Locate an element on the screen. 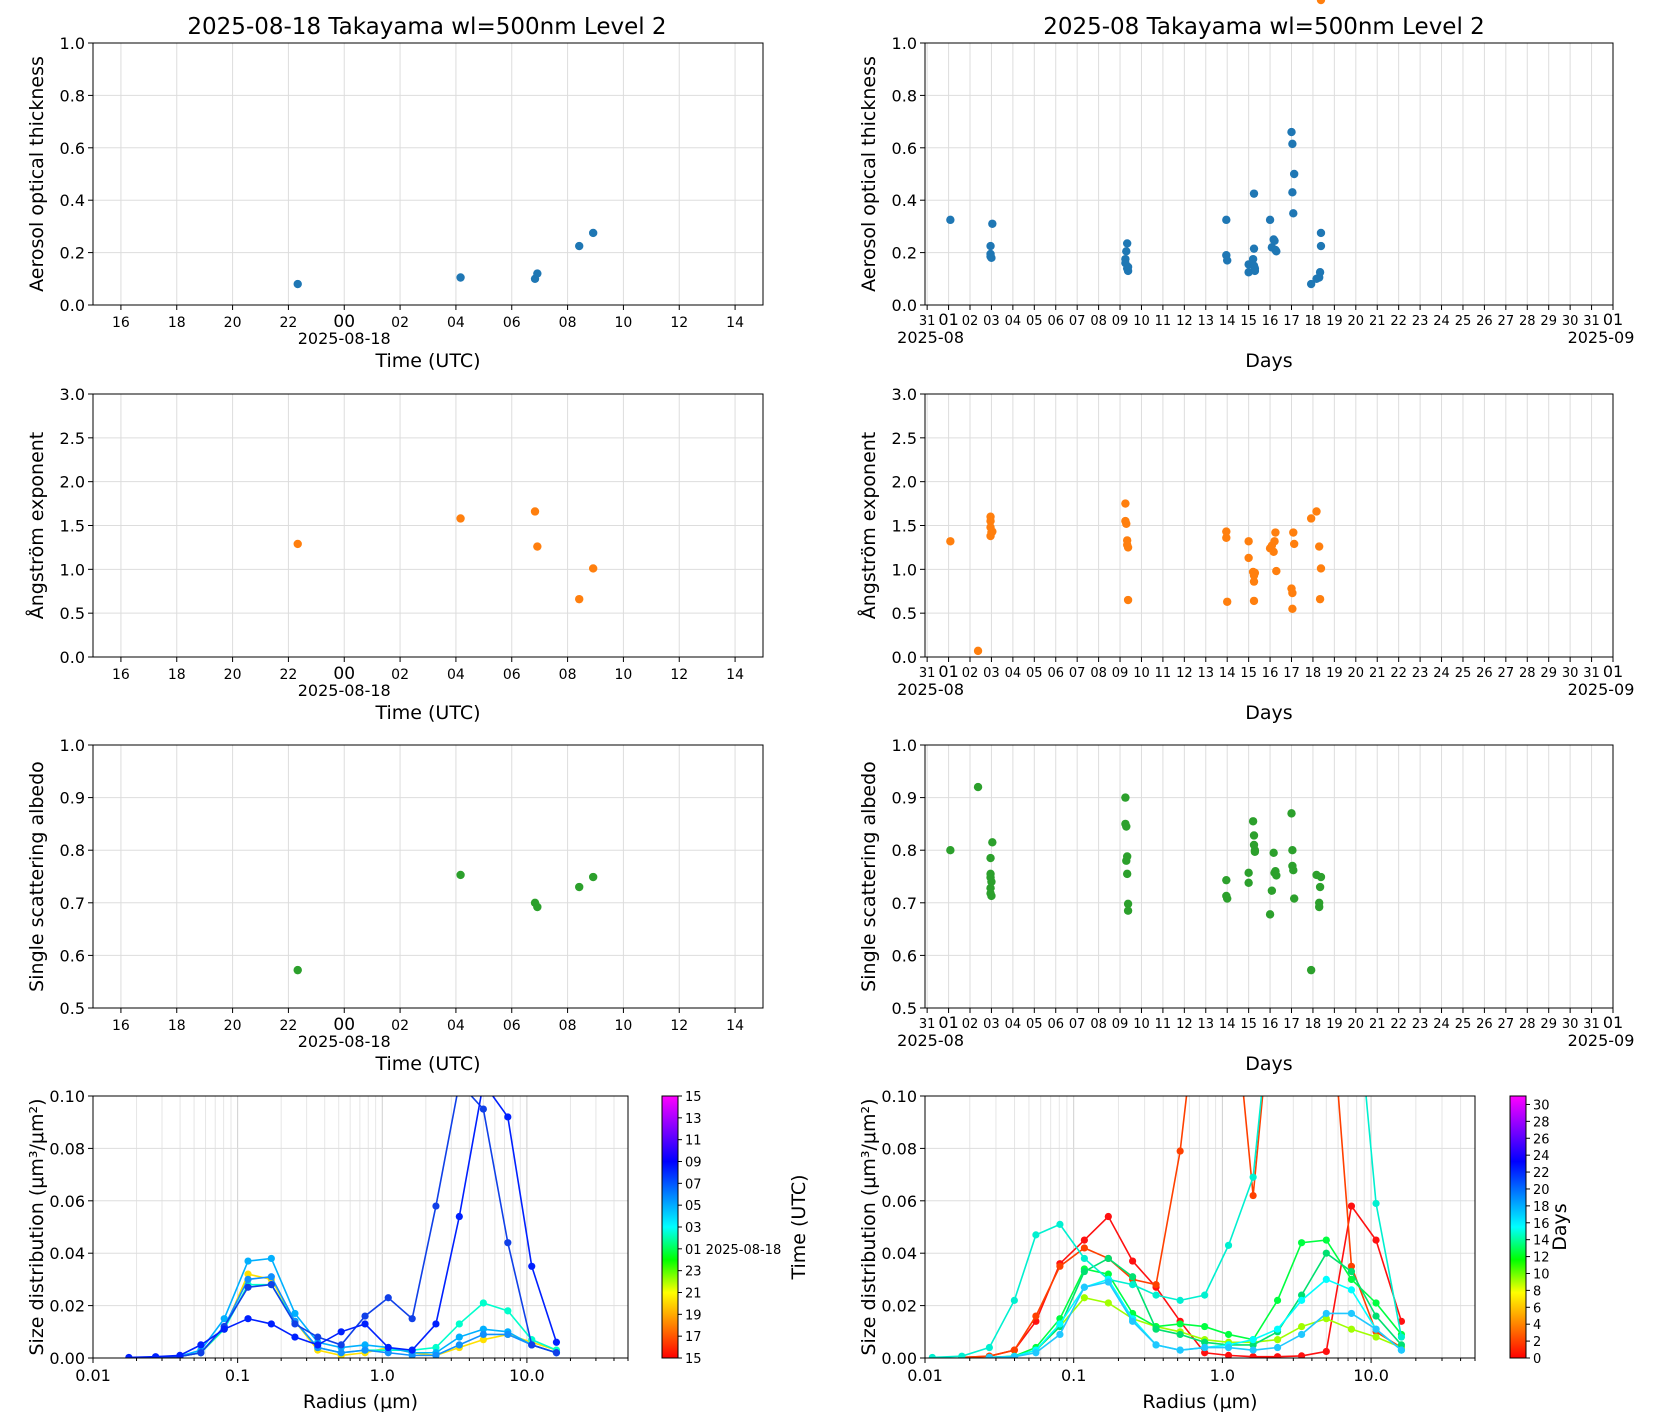  monthly_ang-xtick-label: 01 is located at coordinates (1613, 671).